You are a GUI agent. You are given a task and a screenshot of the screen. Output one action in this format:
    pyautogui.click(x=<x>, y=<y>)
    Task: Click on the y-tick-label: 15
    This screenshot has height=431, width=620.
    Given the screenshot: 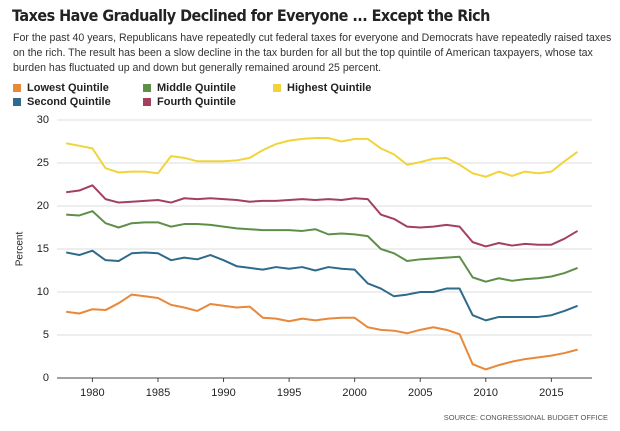 What is the action you would take?
    pyautogui.click(x=43, y=249)
    